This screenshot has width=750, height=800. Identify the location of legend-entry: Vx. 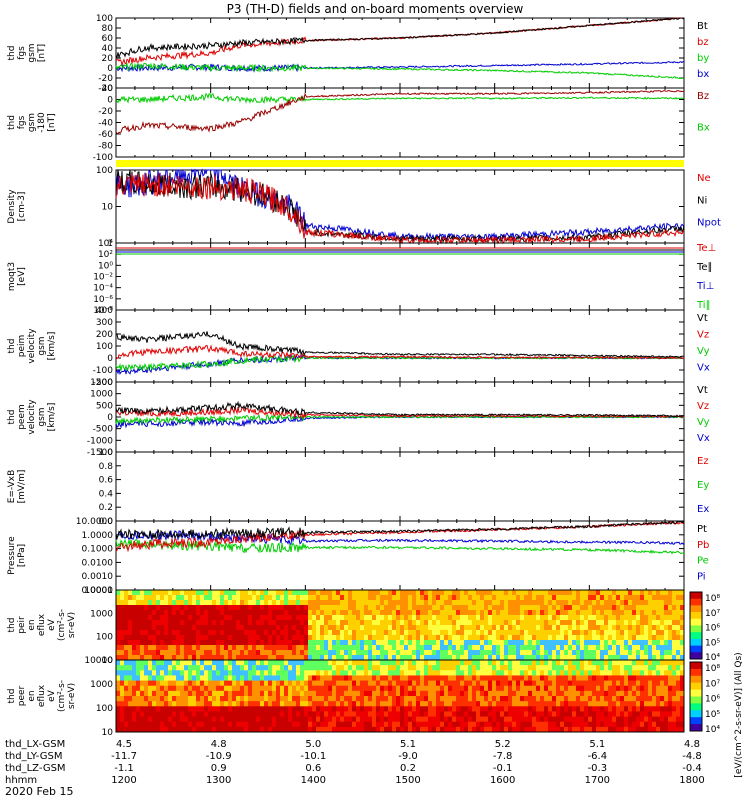
(703, 438).